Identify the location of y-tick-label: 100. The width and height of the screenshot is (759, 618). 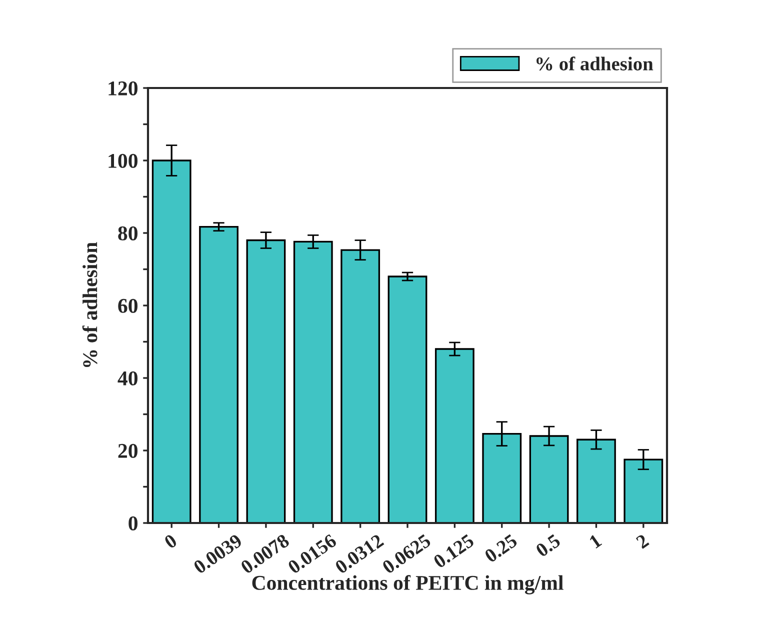
(123, 161).